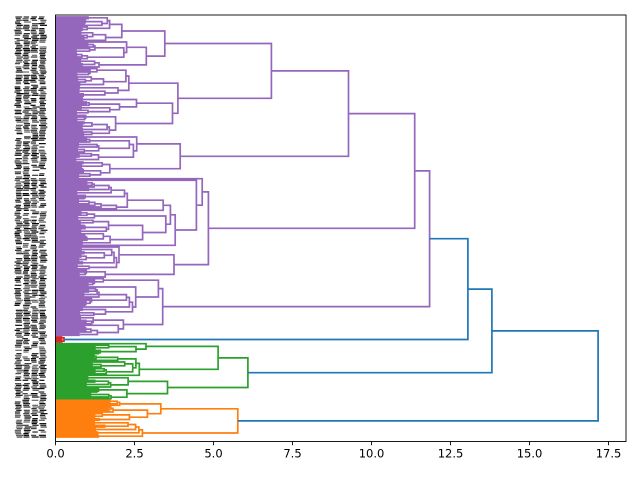 Image resolution: width=640 pixels, height=480 pixels. I want to click on cluster-links-orange, so click(147, 418).